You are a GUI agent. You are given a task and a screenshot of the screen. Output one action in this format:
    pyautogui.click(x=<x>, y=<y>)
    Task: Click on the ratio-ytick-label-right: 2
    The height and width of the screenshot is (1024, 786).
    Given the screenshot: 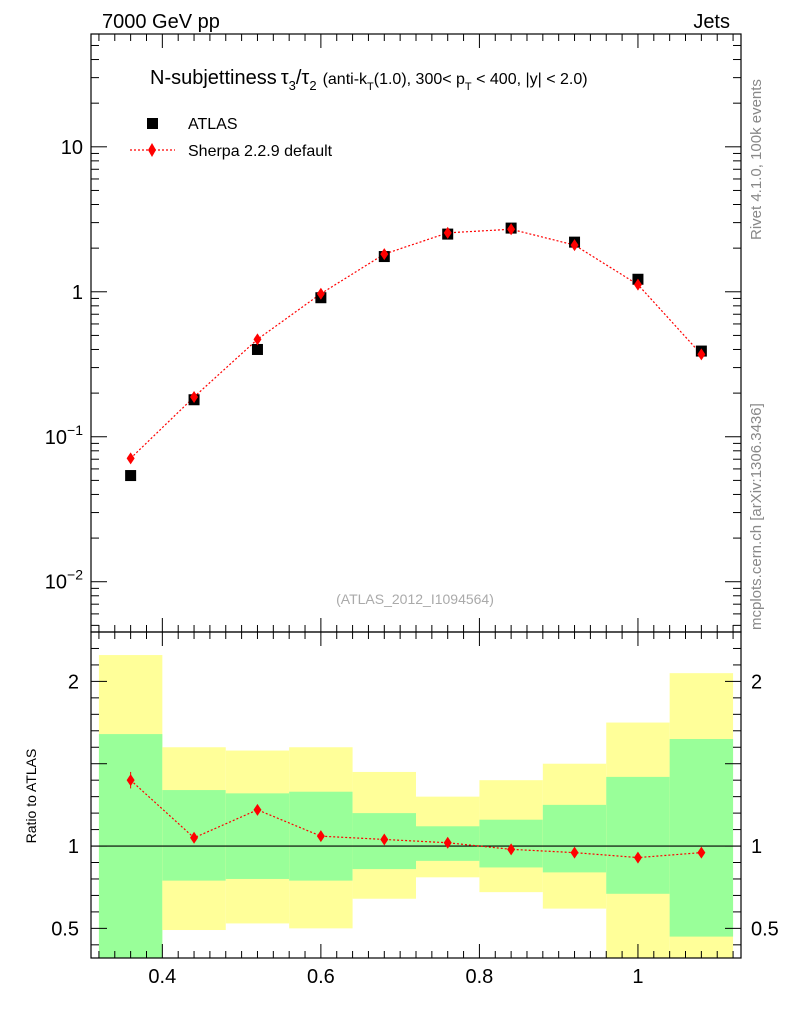 What is the action you would take?
    pyautogui.click(x=756, y=682)
    